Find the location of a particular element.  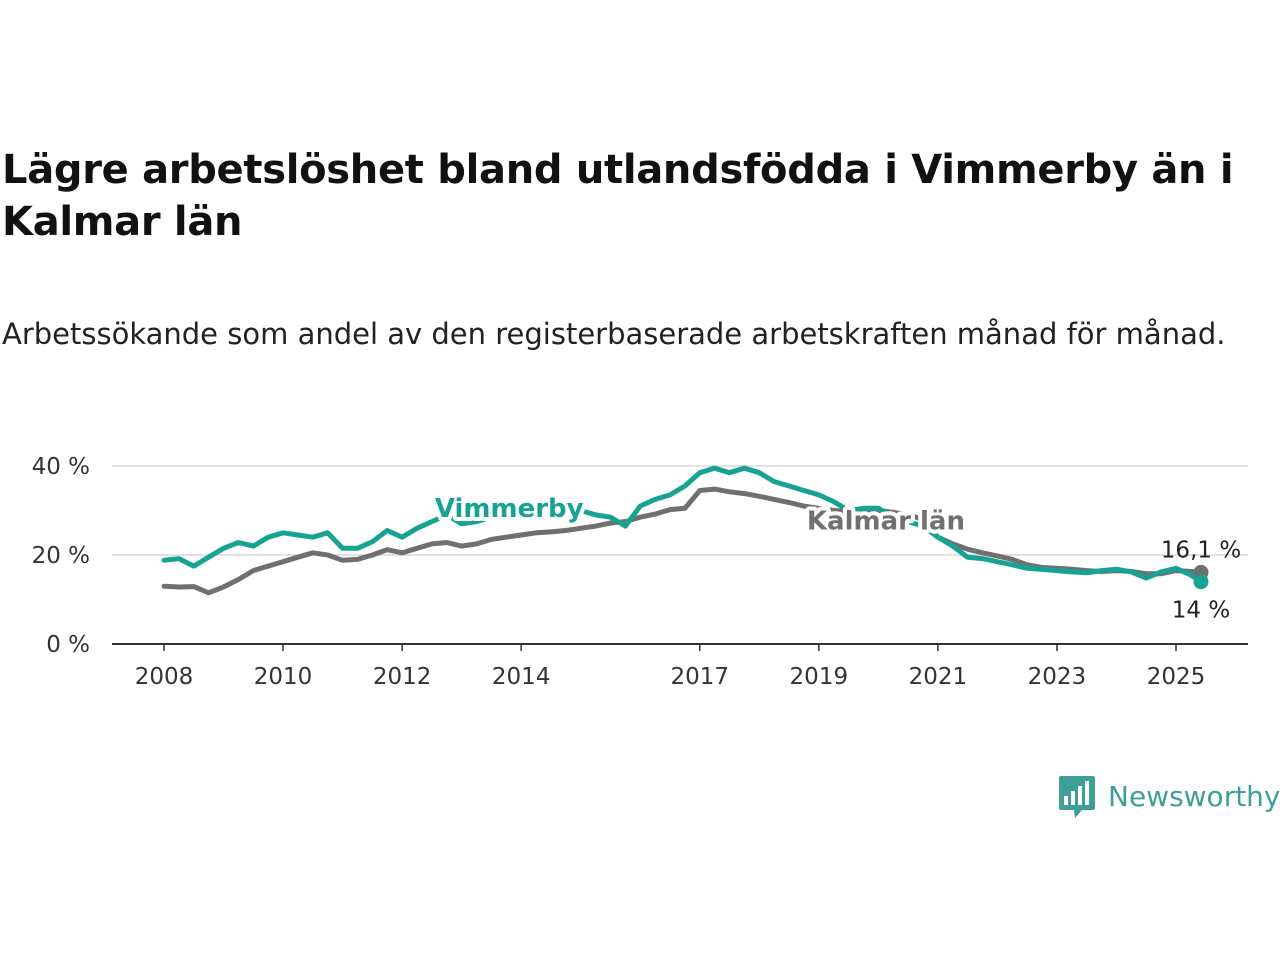

x-tick-label: 2017 is located at coordinates (699, 677).